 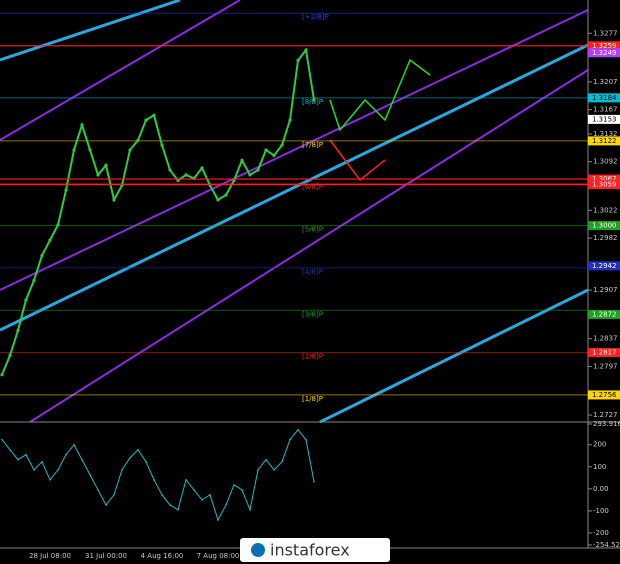 I want to click on y-tick-label: 0.00, so click(x=601, y=489).